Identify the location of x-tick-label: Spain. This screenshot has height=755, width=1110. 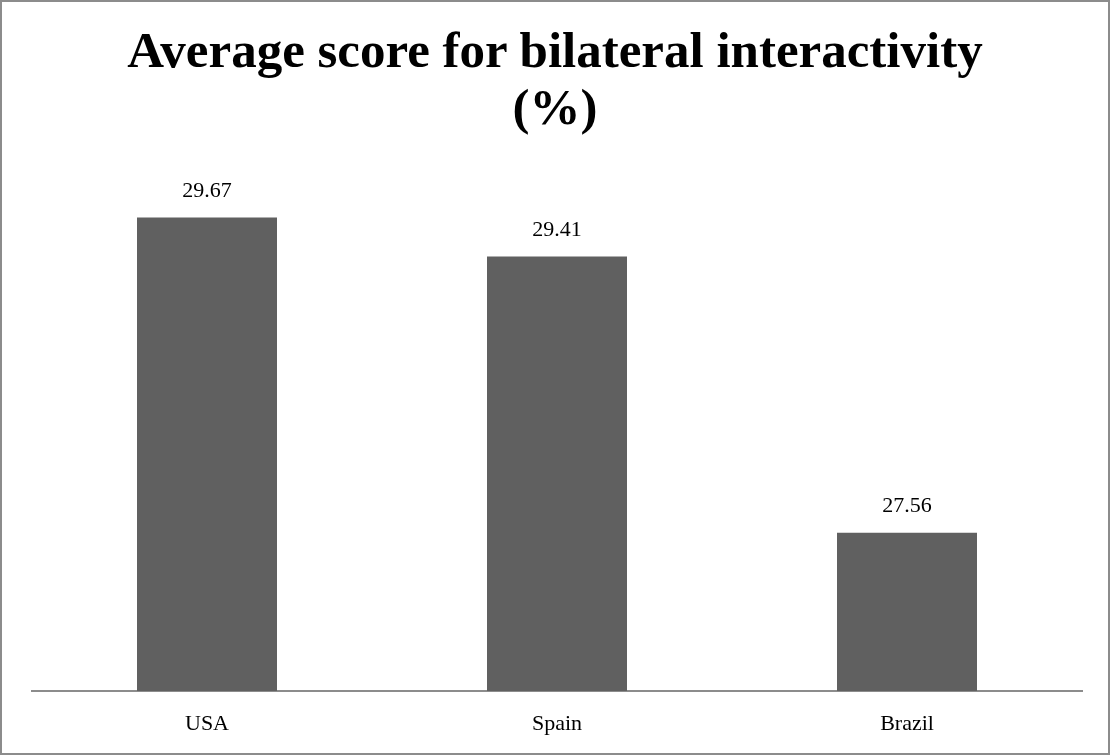
(557, 722).